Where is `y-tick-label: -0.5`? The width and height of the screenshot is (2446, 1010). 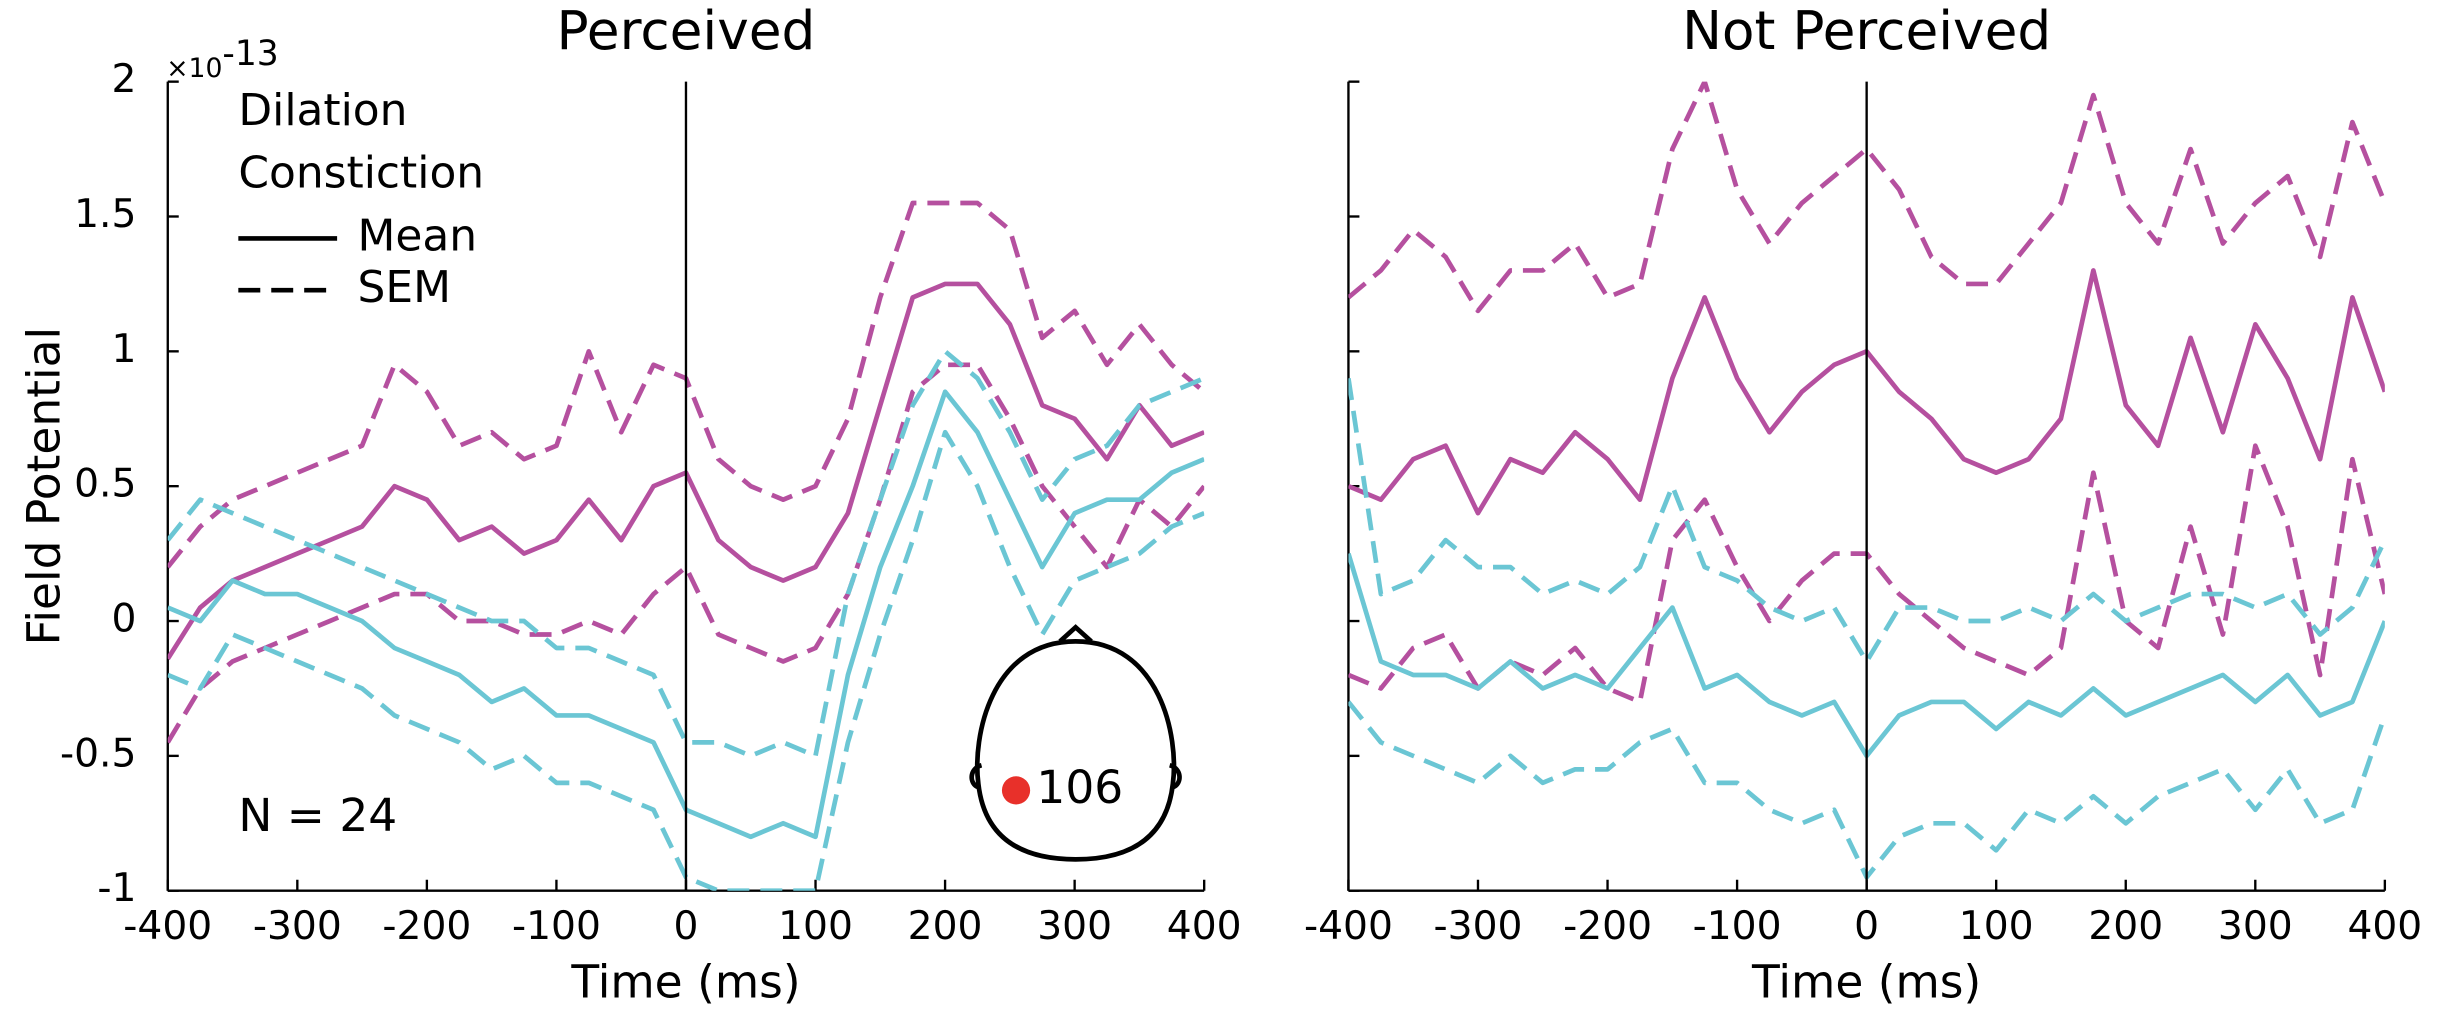 y-tick-label: -0.5 is located at coordinates (98, 753).